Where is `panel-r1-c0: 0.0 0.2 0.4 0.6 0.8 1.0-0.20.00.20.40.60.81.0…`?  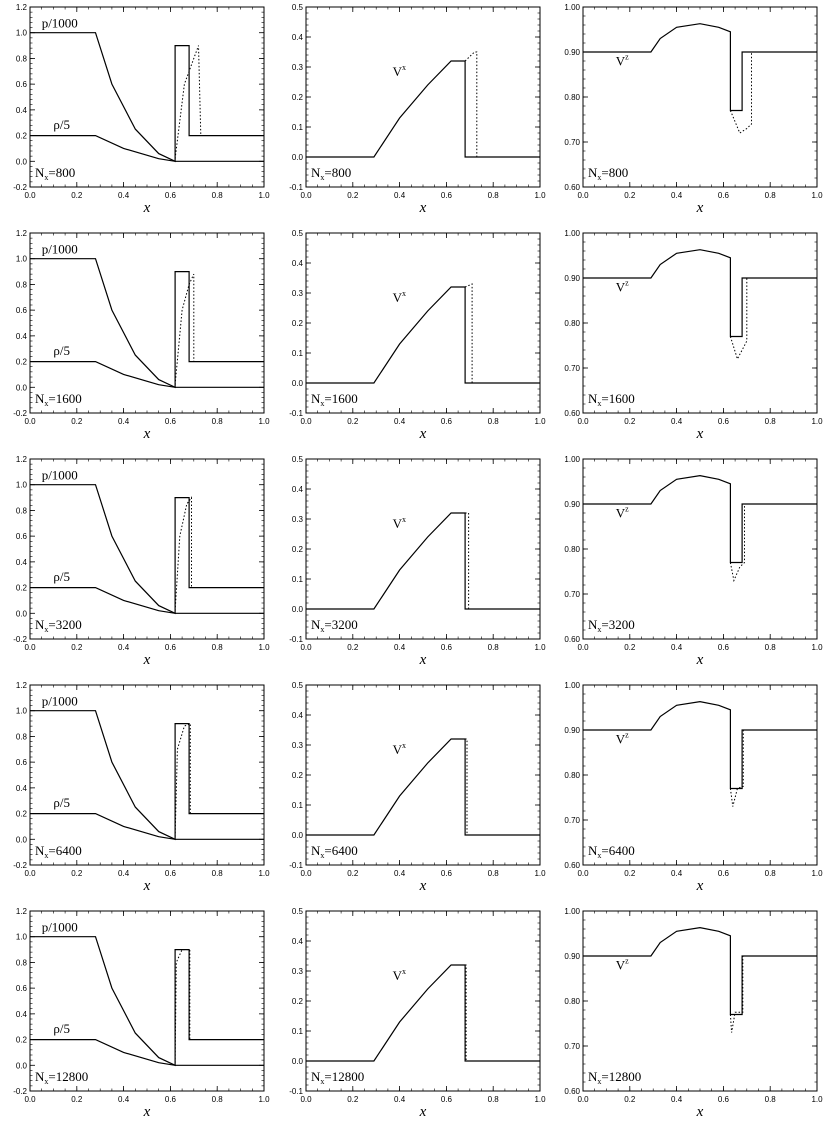
panel-r1-c0: 0.0 0.2 0.4 0.6 0.8 1.0-0.20.00.20.40.60.81.0… is located at coordinates (141, 335).